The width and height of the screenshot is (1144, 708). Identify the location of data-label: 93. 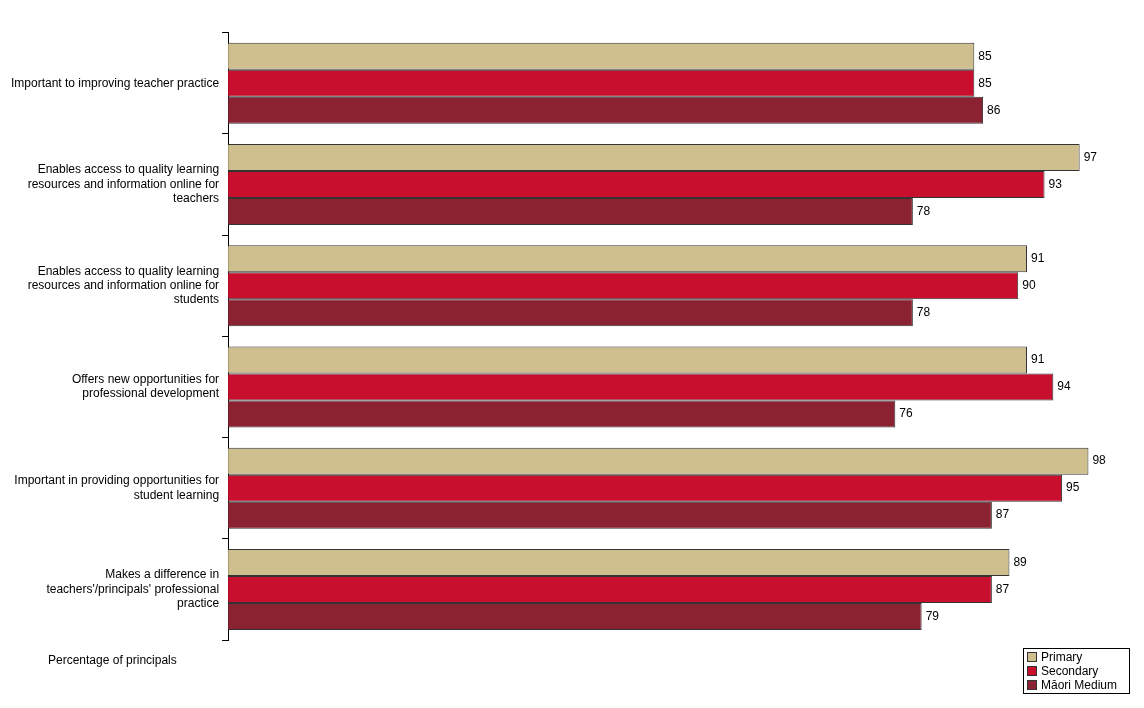
(1055, 183).